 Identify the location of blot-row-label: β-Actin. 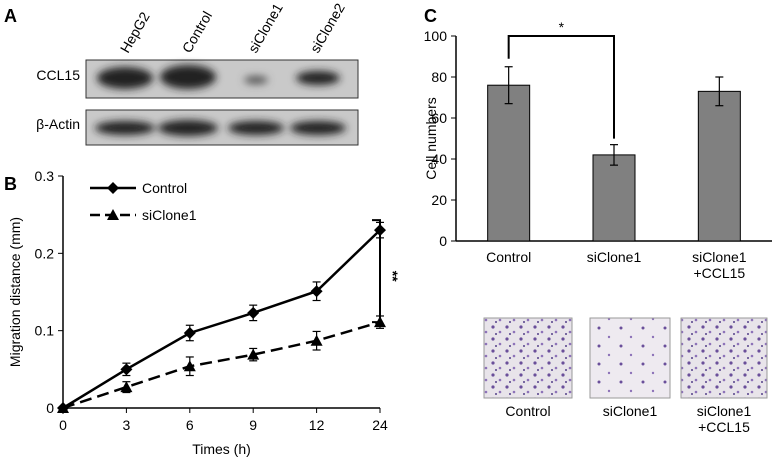
(58, 124).